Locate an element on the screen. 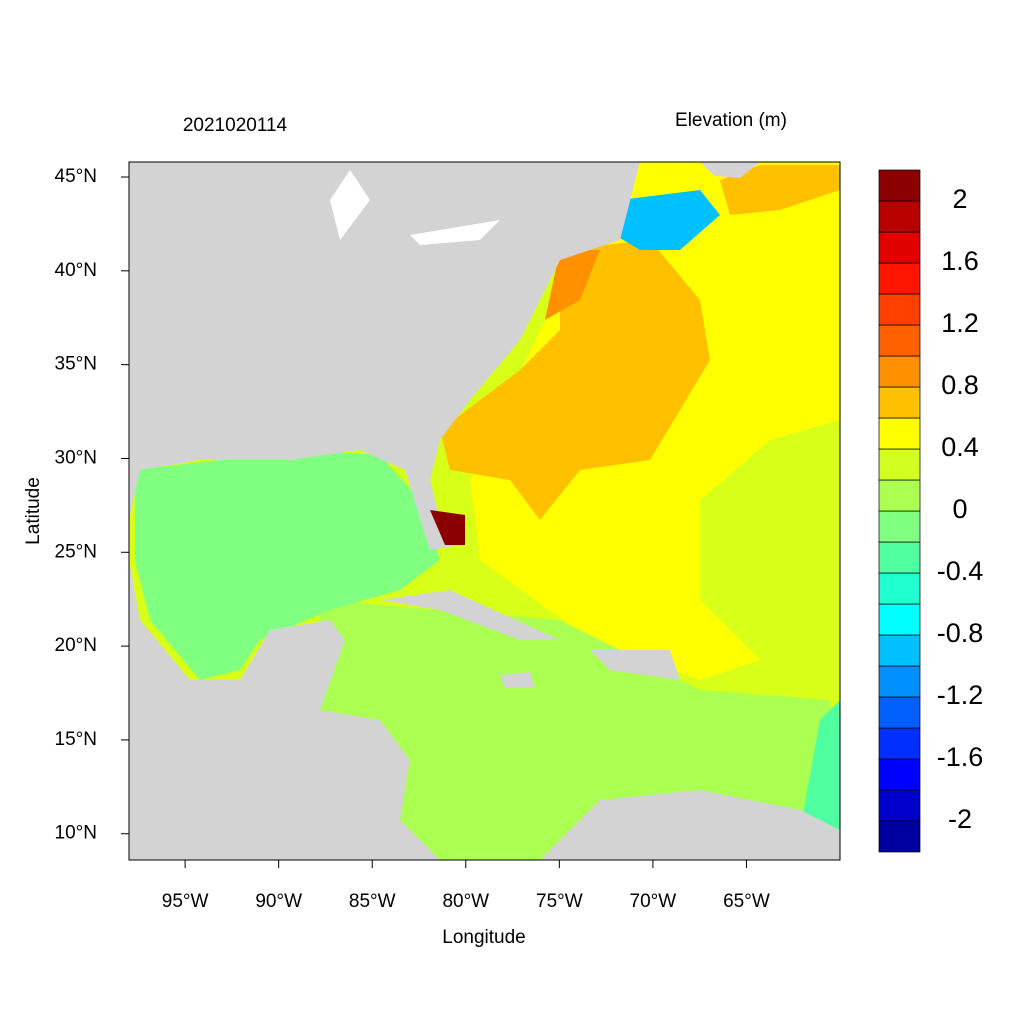  x-tick-label: 95°W is located at coordinates (185, 901).